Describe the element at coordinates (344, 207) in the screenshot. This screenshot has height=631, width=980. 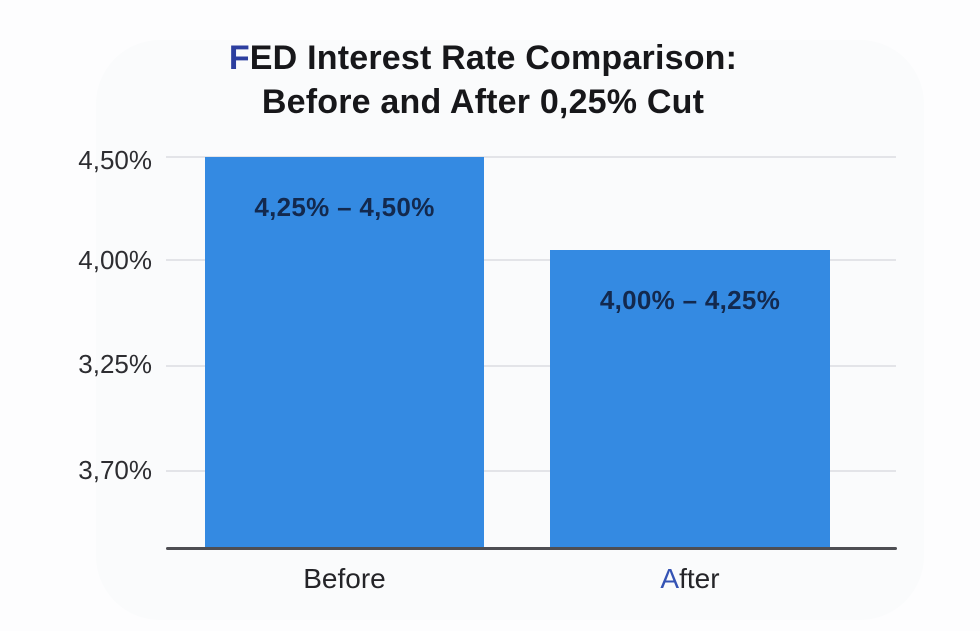
I see `bar-before-value-label: 4,25% – 4,50%` at that location.